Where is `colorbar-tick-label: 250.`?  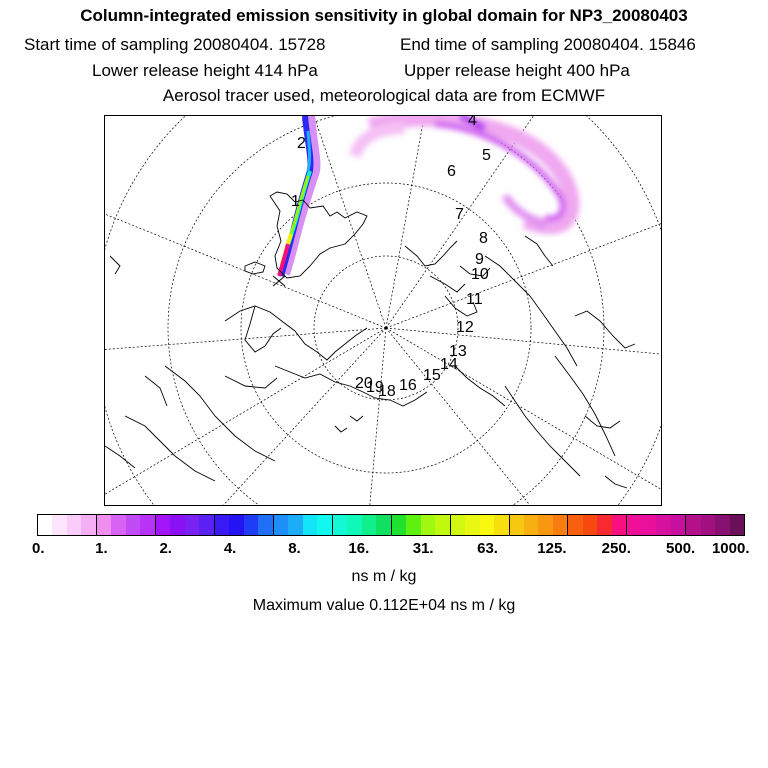
colorbar-tick-label: 250. is located at coordinates (616, 548).